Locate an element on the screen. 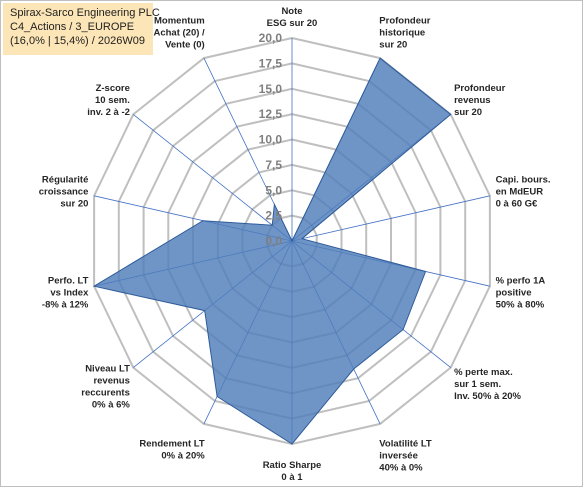  axis-label-13: Momentum Achat (20) / Vente (0) is located at coordinates (179, 32).